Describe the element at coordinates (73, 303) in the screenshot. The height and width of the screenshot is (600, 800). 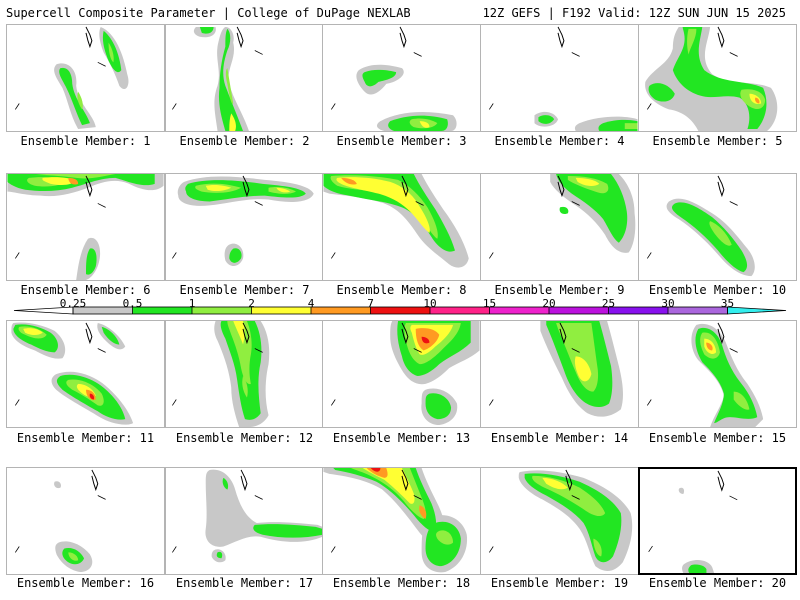
I see `colorbar-tick-label: 0.25` at that location.